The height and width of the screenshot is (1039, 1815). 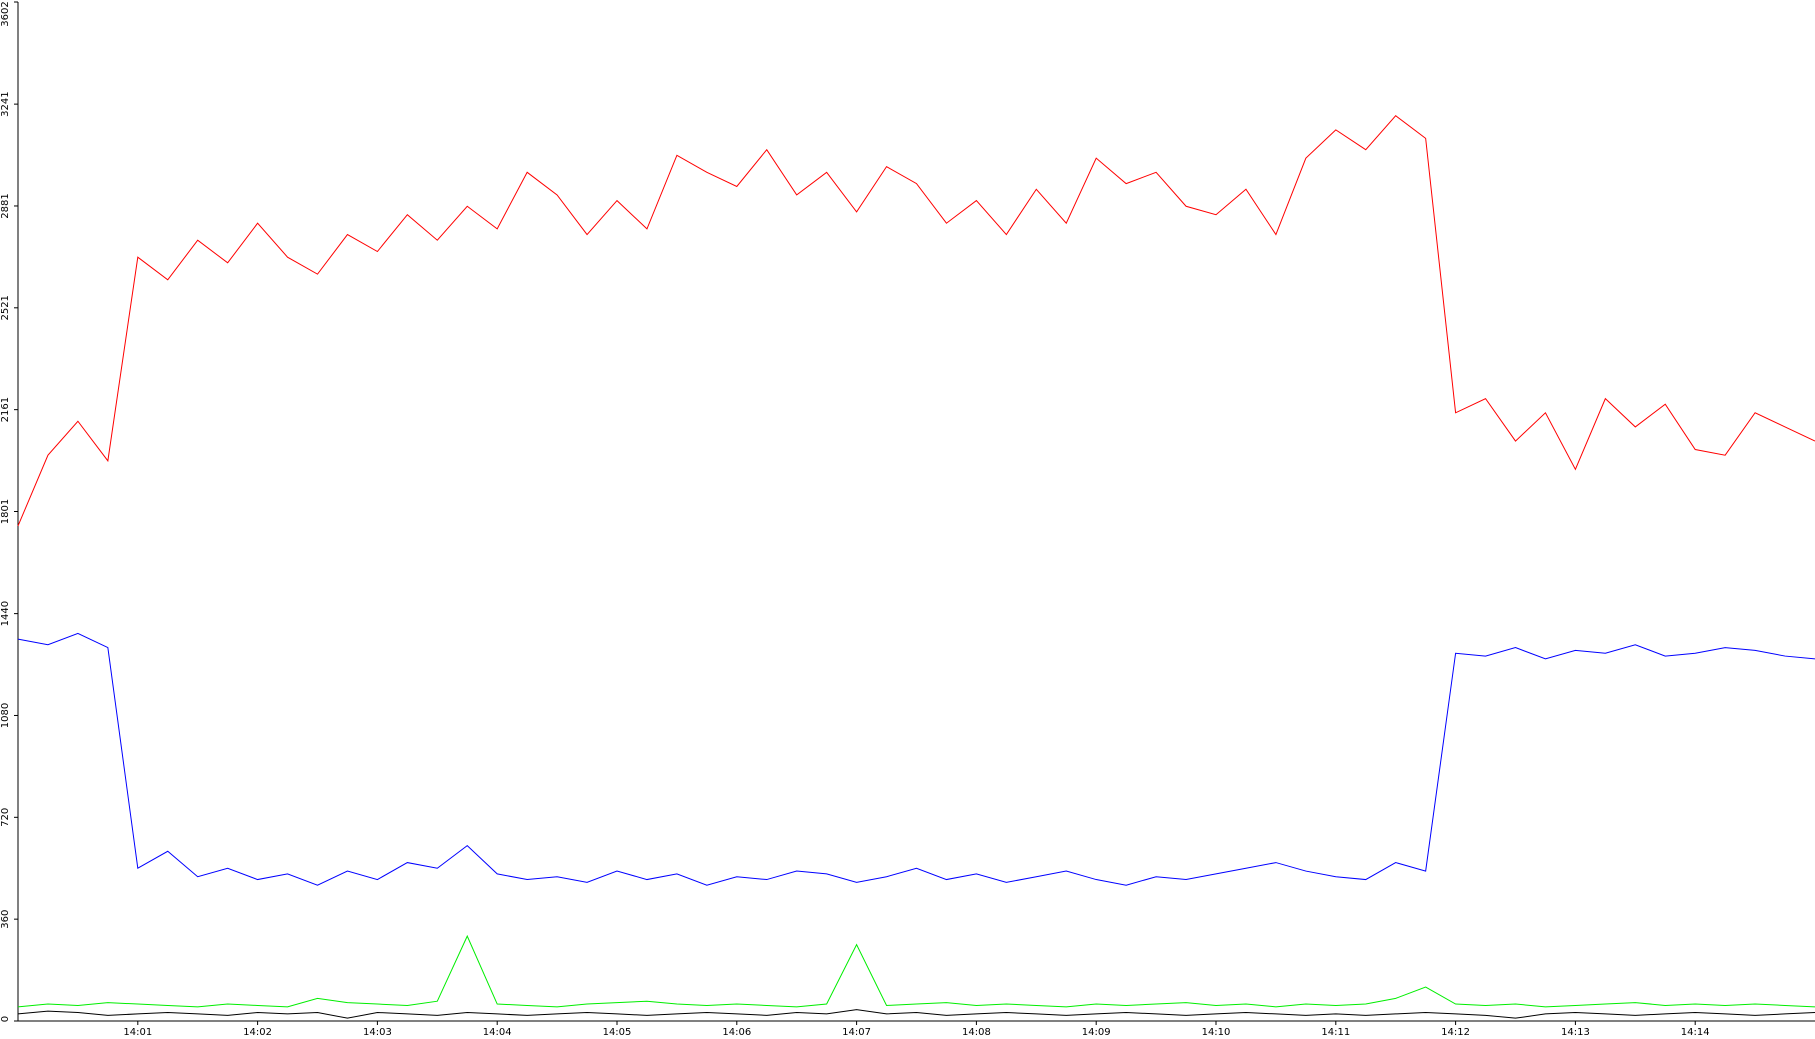 What do you see at coordinates (736, 1032) in the screenshot?
I see `x-tick-label: 14:06` at bounding box center [736, 1032].